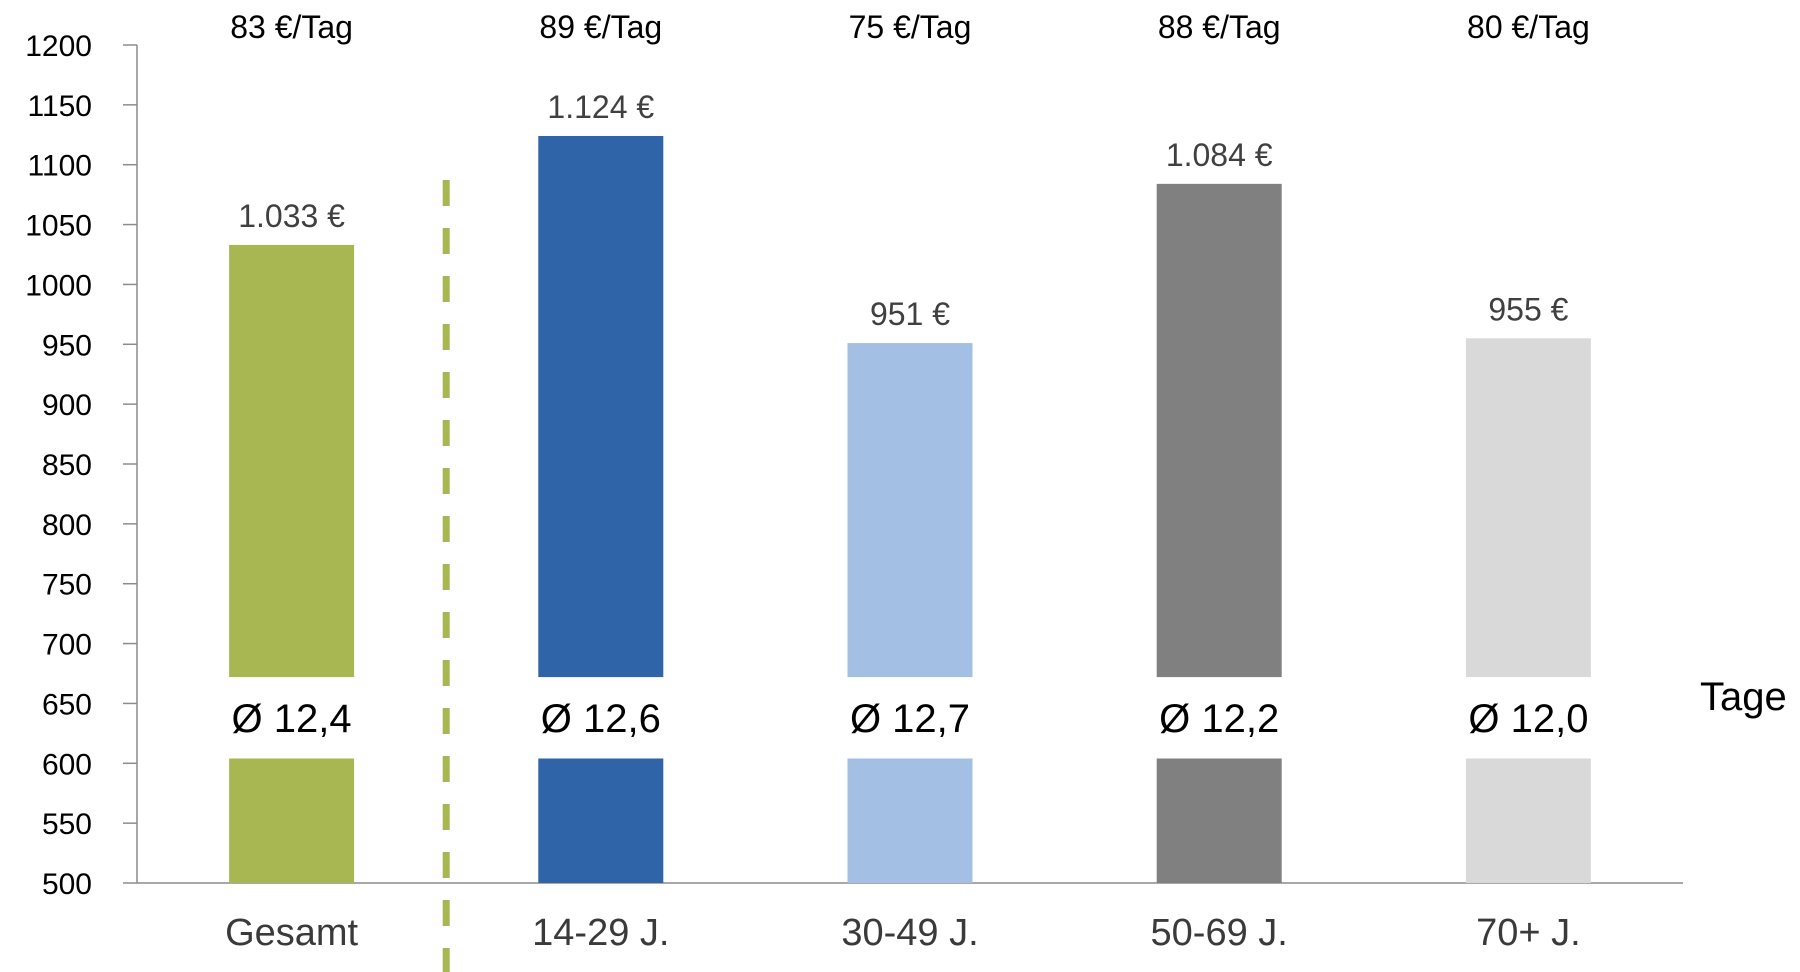 Image resolution: width=1800 pixels, height=972 pixels. Describe the element at coordinates (600, 27) in the screenshot. I see `rate-label: 89 €/Tag` at that location.